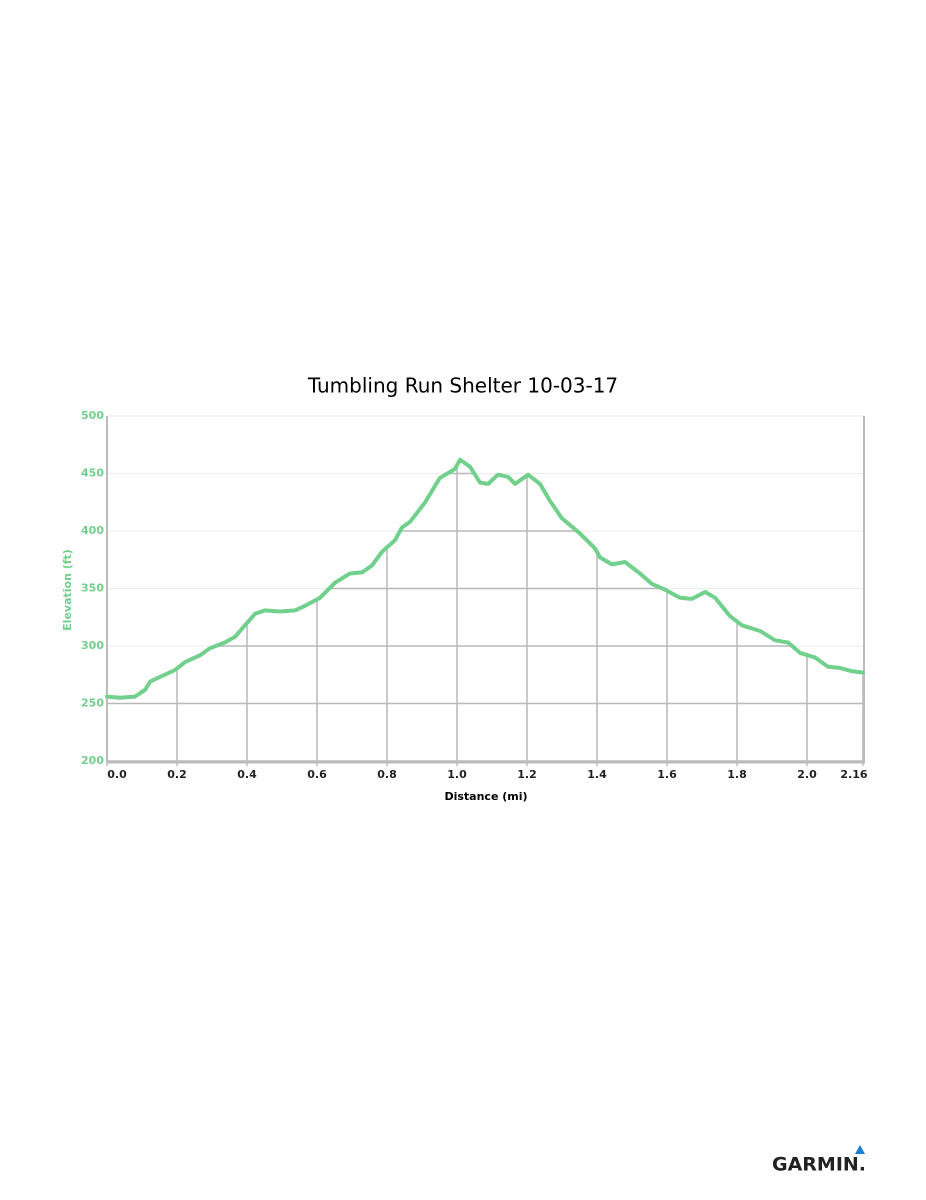 Image resolution: width=926 pixels, height=1200 pixels. What do you see at coordinates (247, 774) in the screenshot?
I see `x-tick-label: 0.4` at bounding box center [247, 774].